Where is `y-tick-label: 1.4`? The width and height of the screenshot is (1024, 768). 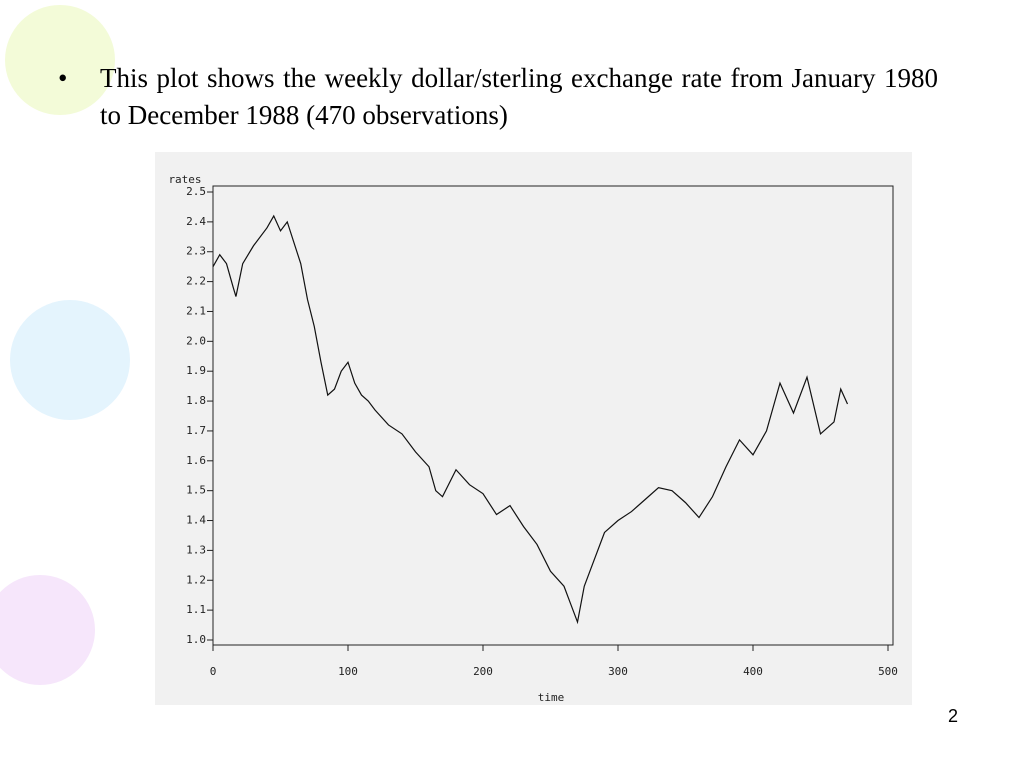
y-tick-label: 1.4 is located at coordinates (196, 520).